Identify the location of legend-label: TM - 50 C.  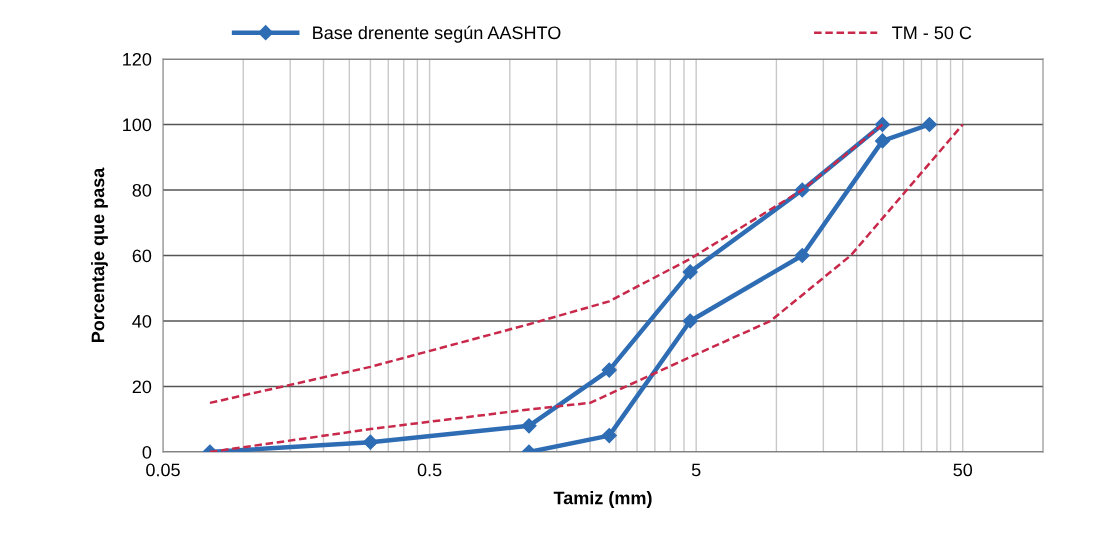
(932, 33).